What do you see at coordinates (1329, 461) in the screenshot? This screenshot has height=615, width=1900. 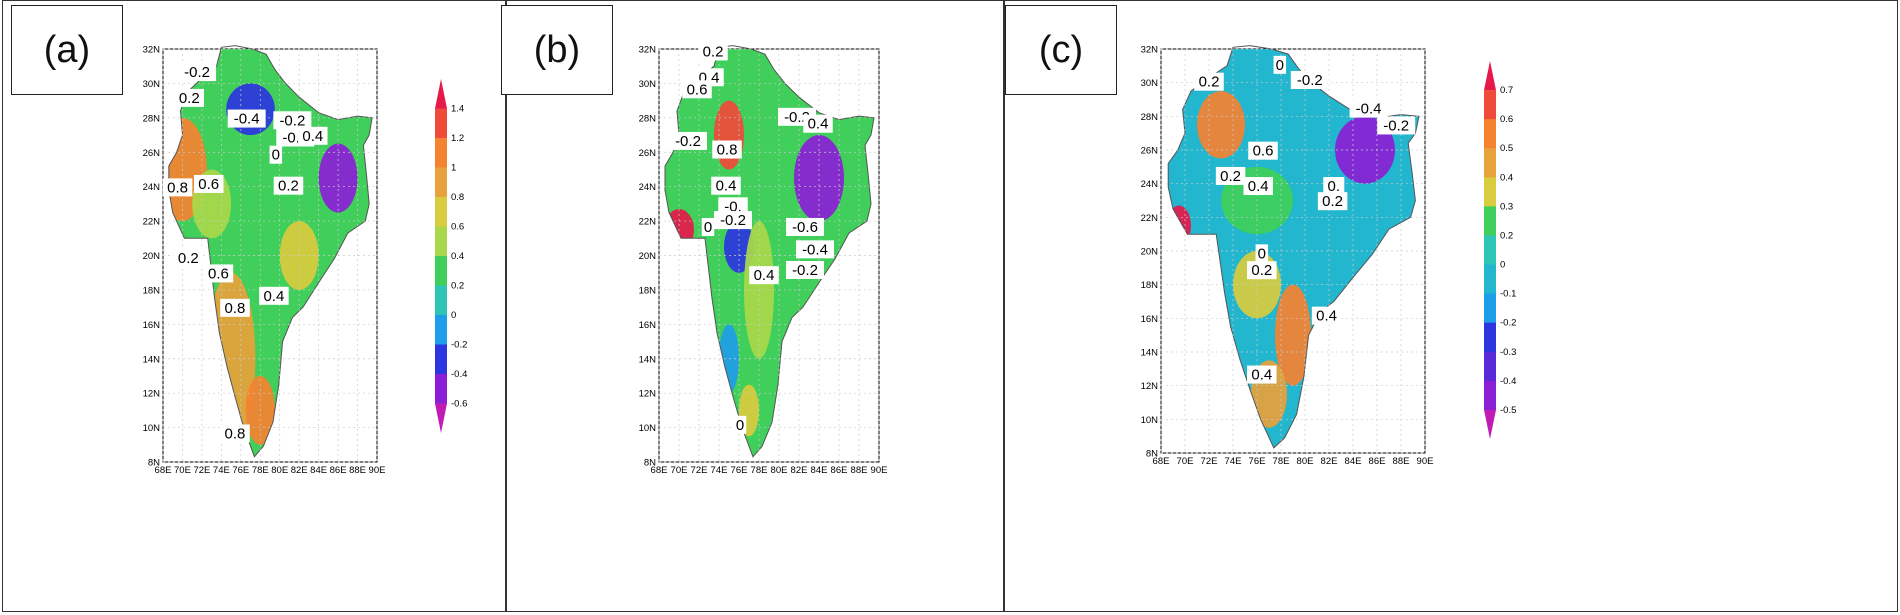 I see `x-tick-label: 82E` at bounding box center [1329, 461].